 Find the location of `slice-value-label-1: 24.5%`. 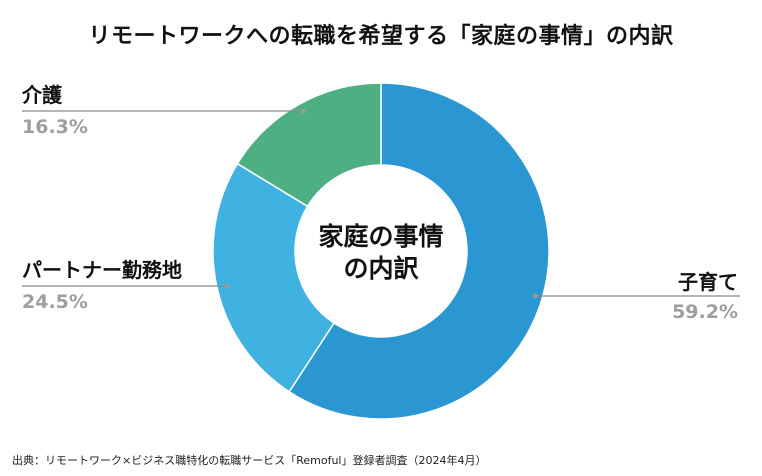

slice-value-label-1: 24.5% is located at coordinates (55, 302).